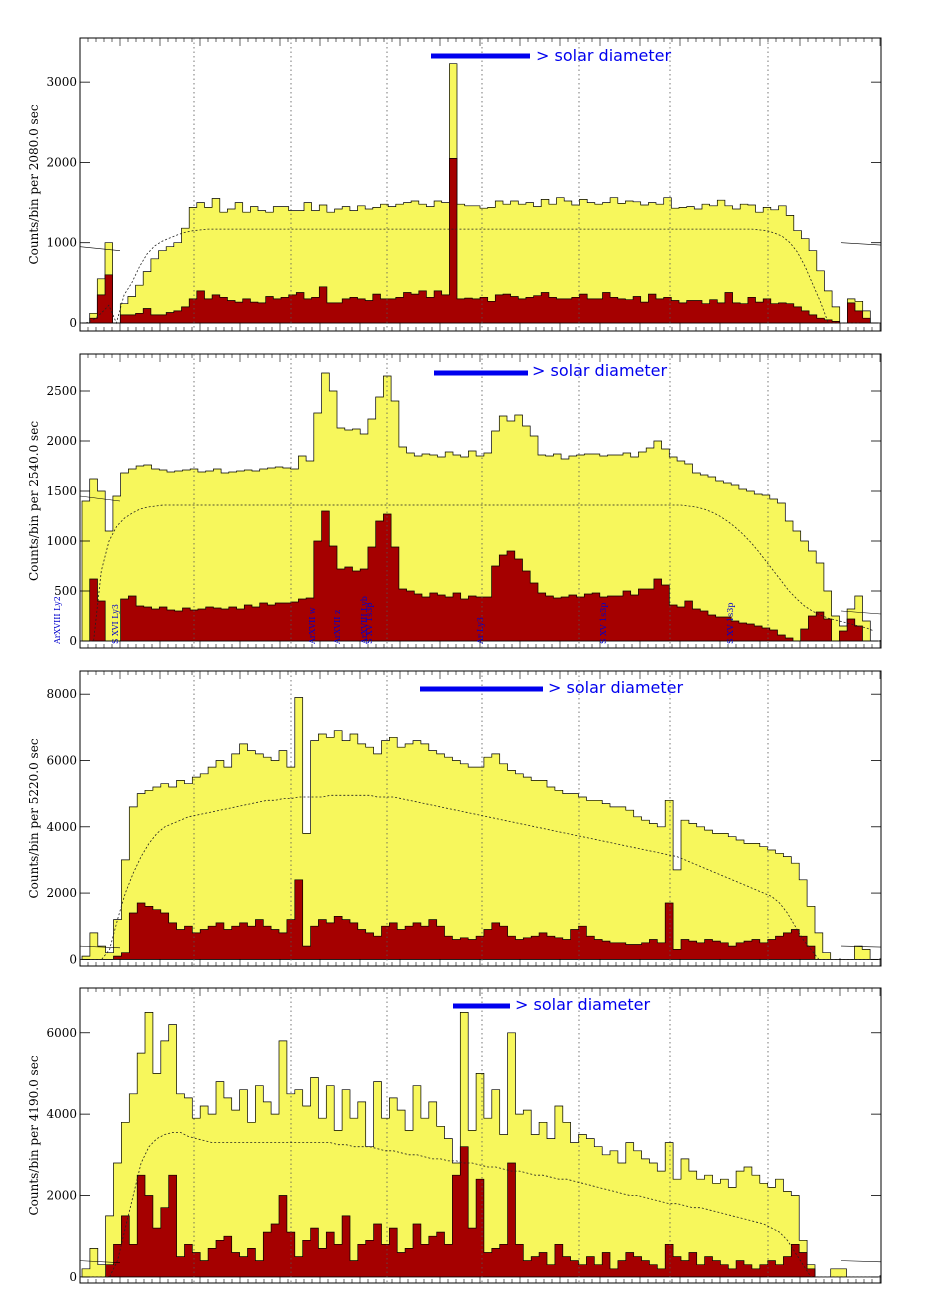  I want to click on y-tick-label: 500, so click(65, 591).